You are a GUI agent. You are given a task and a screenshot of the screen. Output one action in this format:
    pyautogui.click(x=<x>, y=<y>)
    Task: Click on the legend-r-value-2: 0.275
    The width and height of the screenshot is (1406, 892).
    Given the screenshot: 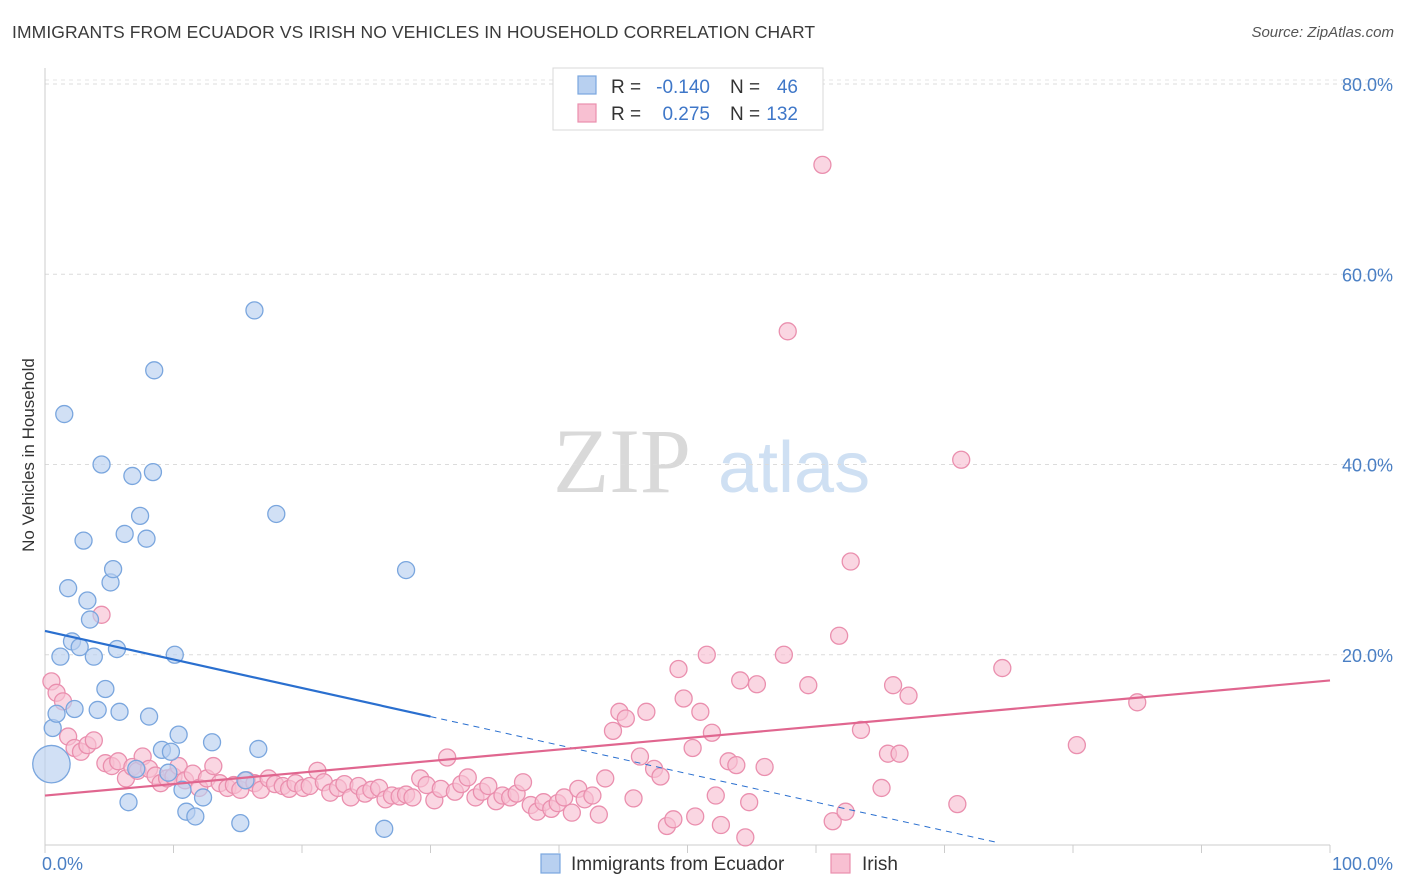 What is the action you would take?
    pyautogui.click(x=686, y=114)
    